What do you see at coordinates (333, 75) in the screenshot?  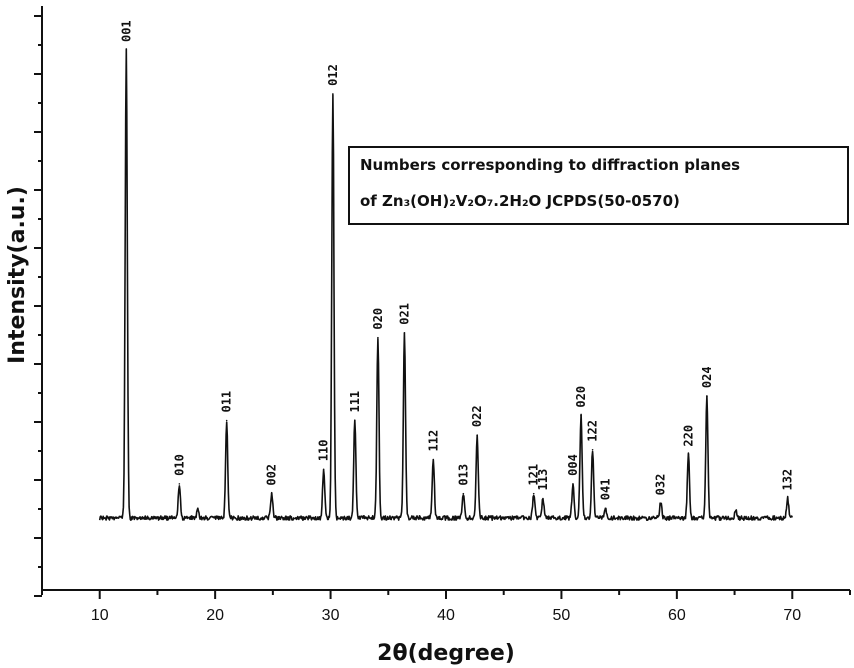 I see `peak-label: 012` at bounding box center [333, 75].